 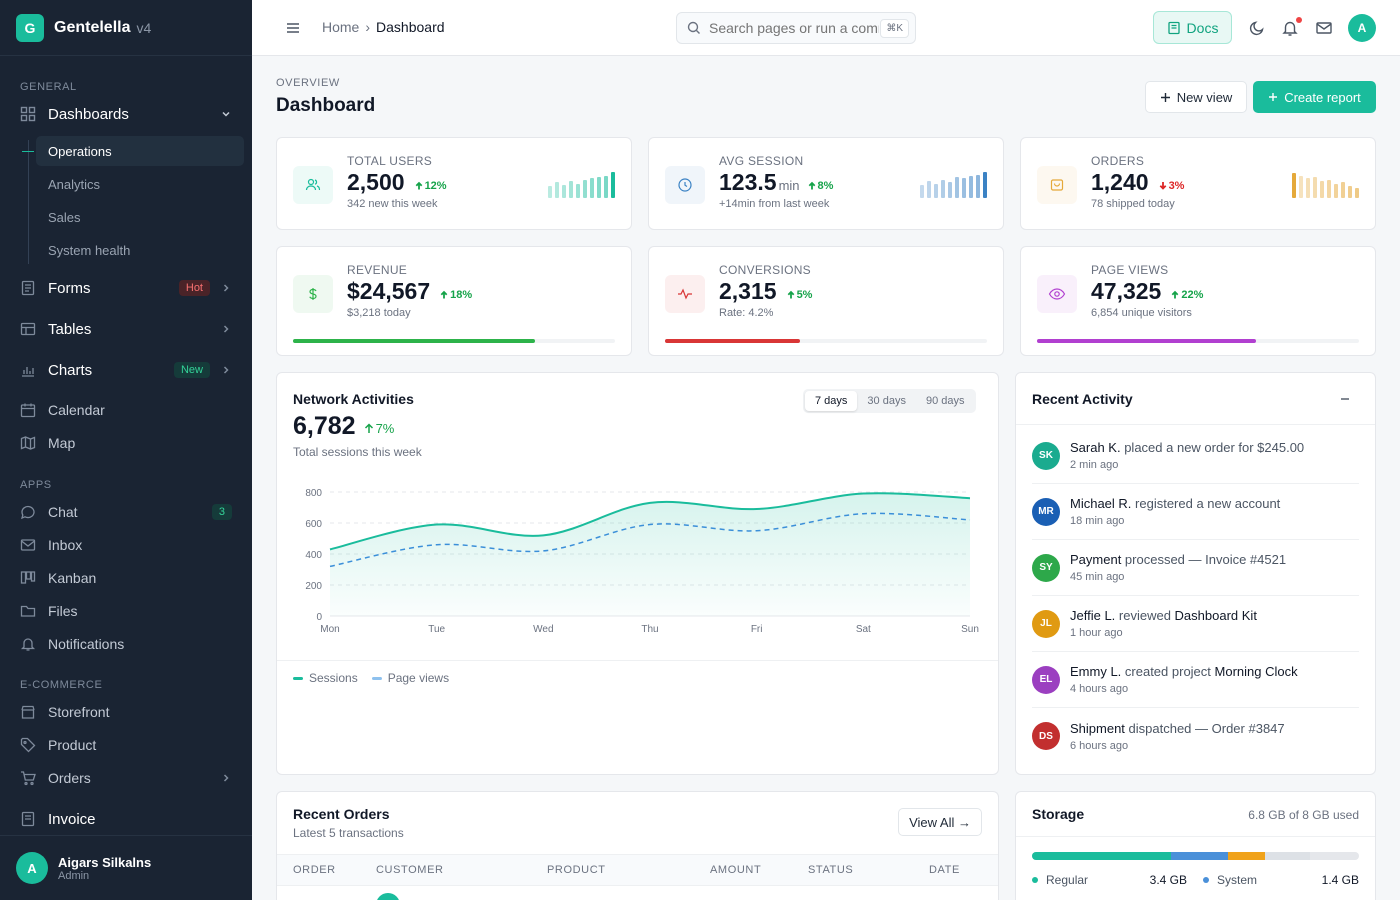 I want to click on mail-icon, so click(x=1324, y=28).